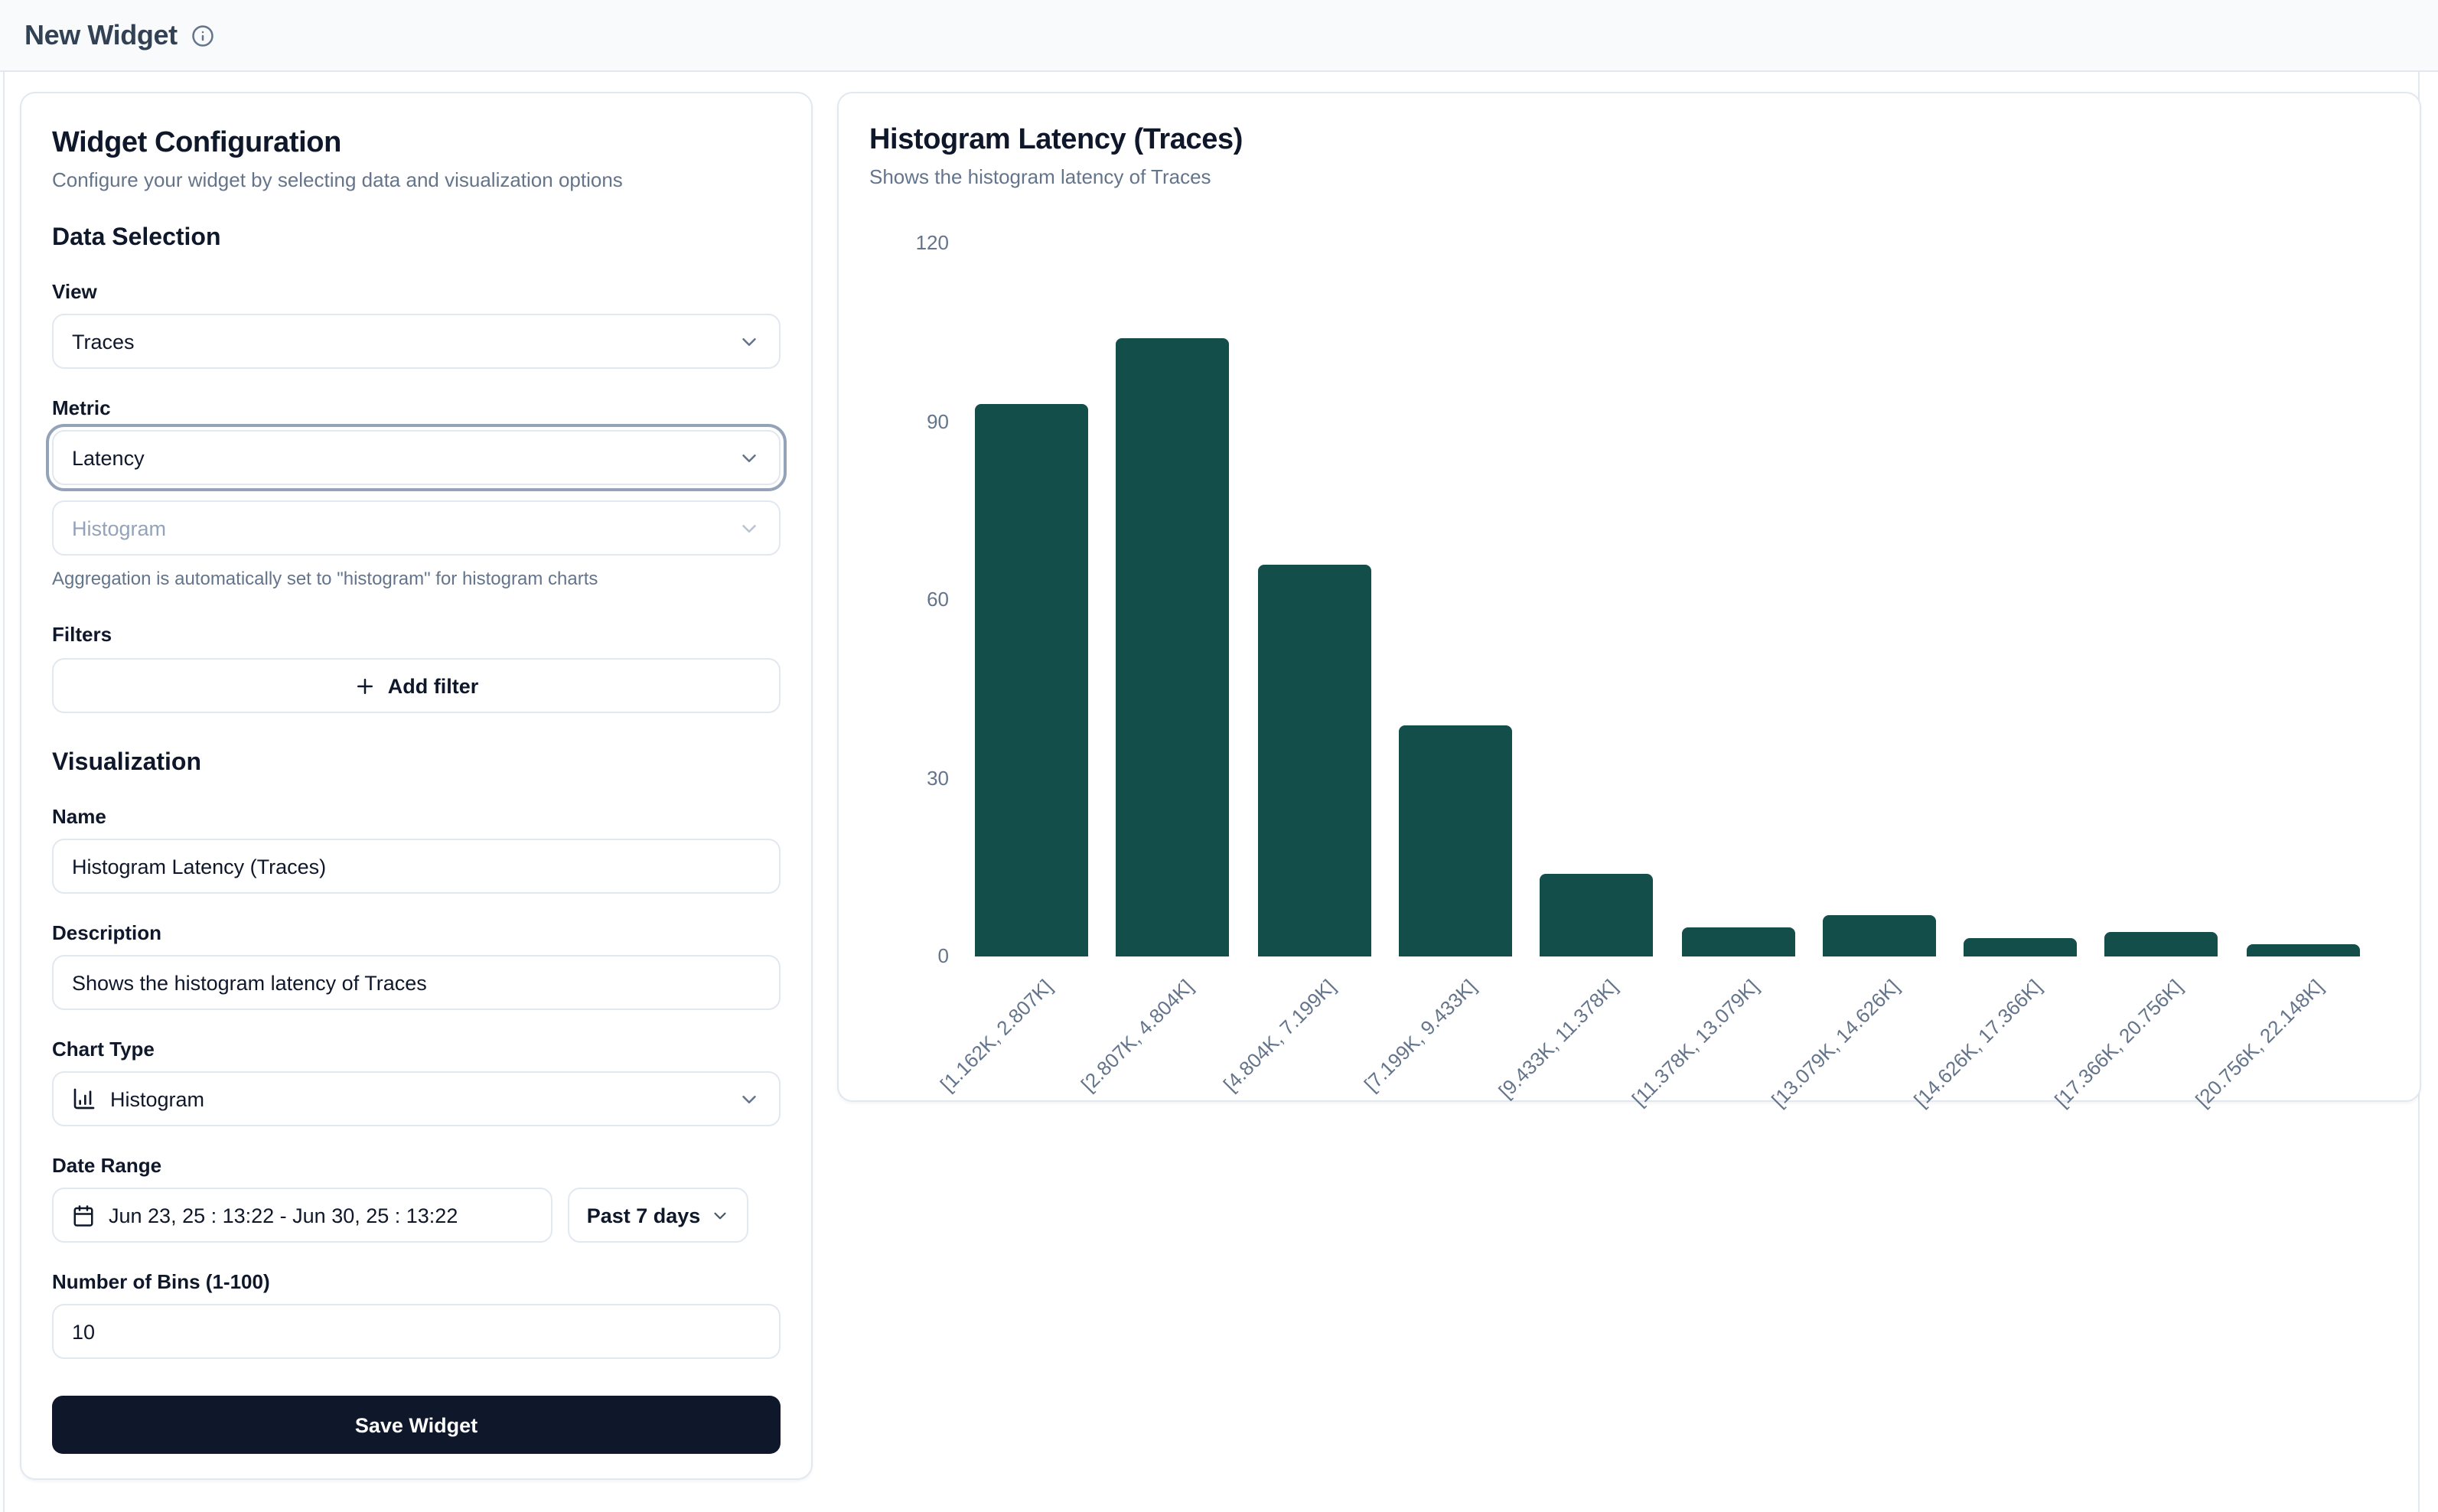 Image resolution: width=2438 pixels, height=1512 pixels. Describe the element at coordinates (943, 956) in the screenshot. I see `y-axis-tick-label: 0` at that location.